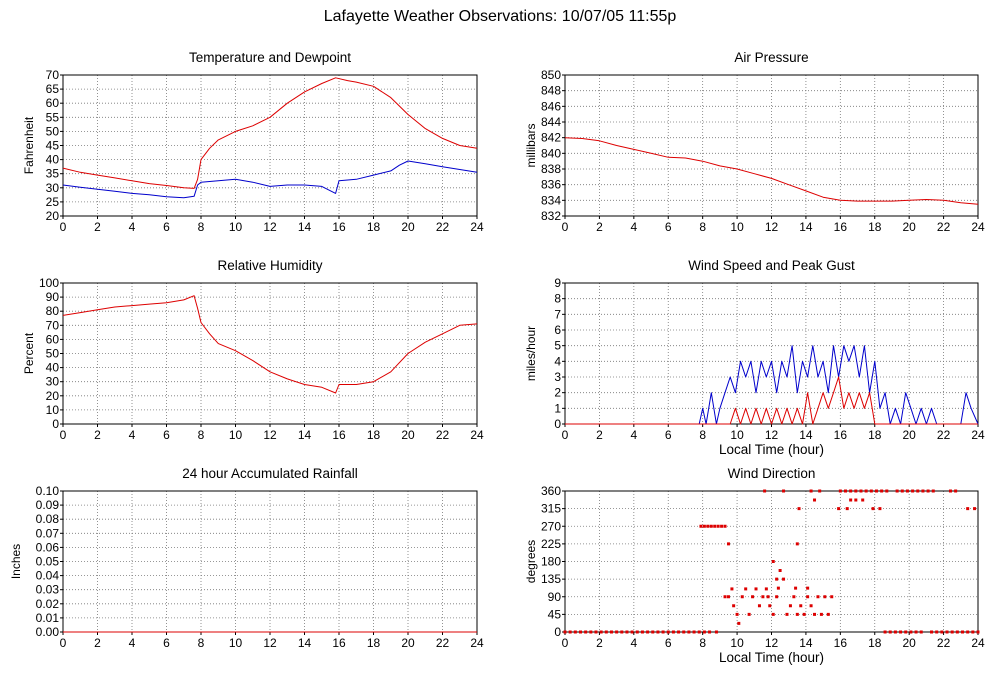 Image resolution: width=1000 pixels, height=680 pixels. Describe the element at coordinates (557, 377) in the screenshot. I see `y-tick-label: 3` at that location.